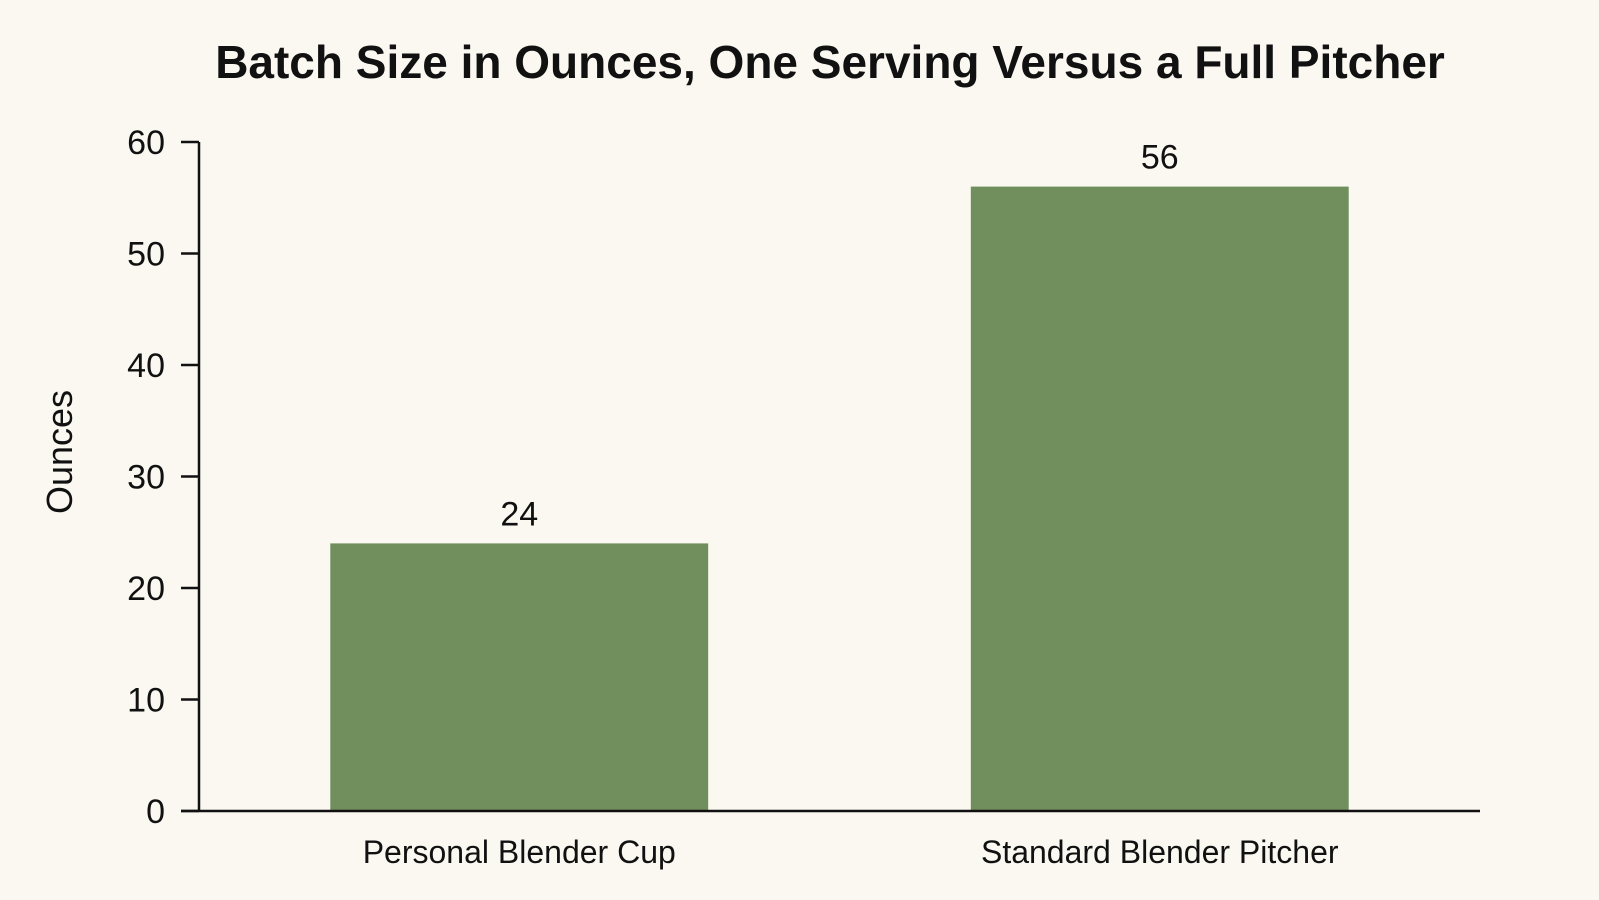 The width and height of the screenshot is (1599, 900). I want to click on y-axis-ticks: 0 10 20 30 40 50 60, so click(163, 477).